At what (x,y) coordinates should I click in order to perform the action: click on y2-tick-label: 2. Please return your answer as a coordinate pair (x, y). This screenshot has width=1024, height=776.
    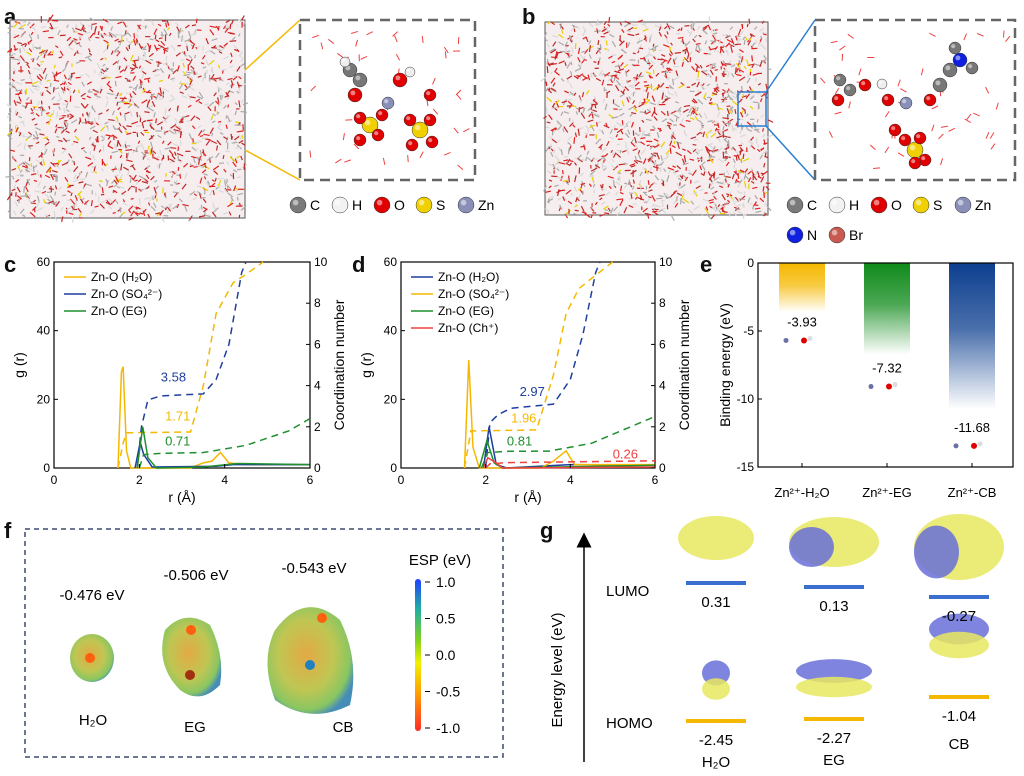
    Looking at the image, I should click on (317, 427).